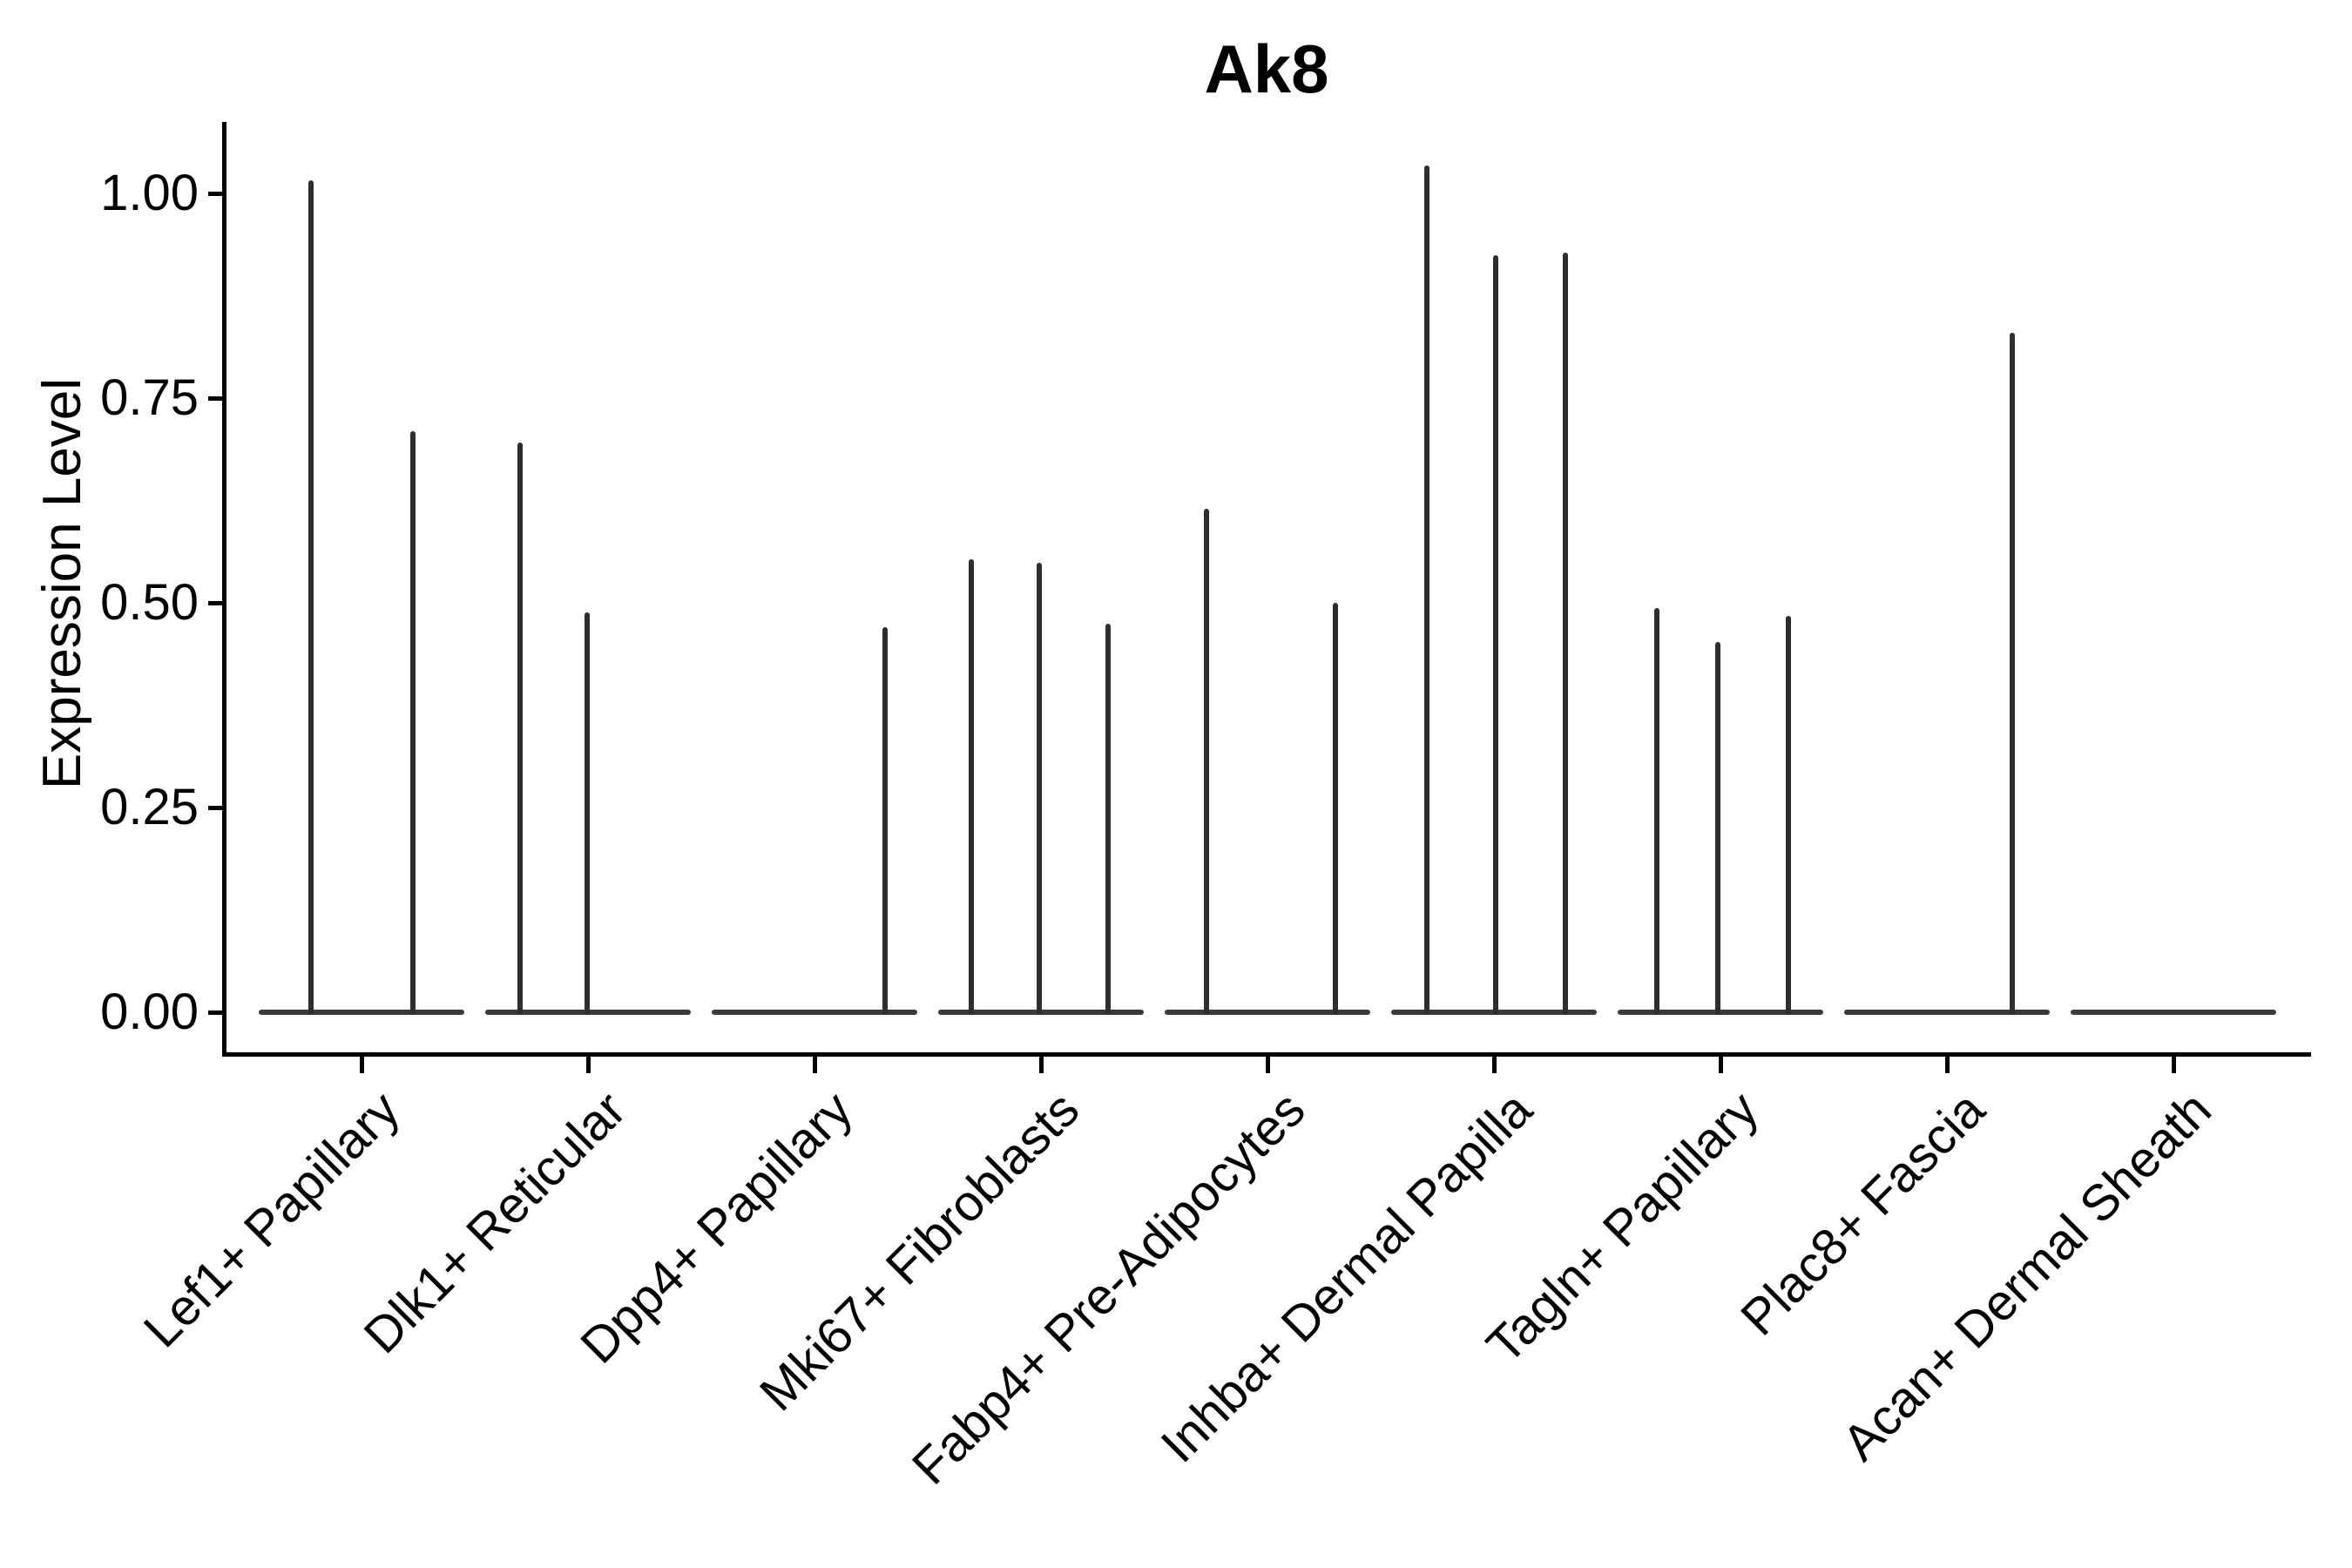 The height and width of the screenshot is (1568, 2352). What do you see at coordinates (1346, 1277) in the screenshot?
I see `x-tick-label: Inhba+ Dermal Papilla` at bounding box center [1346, 1277].